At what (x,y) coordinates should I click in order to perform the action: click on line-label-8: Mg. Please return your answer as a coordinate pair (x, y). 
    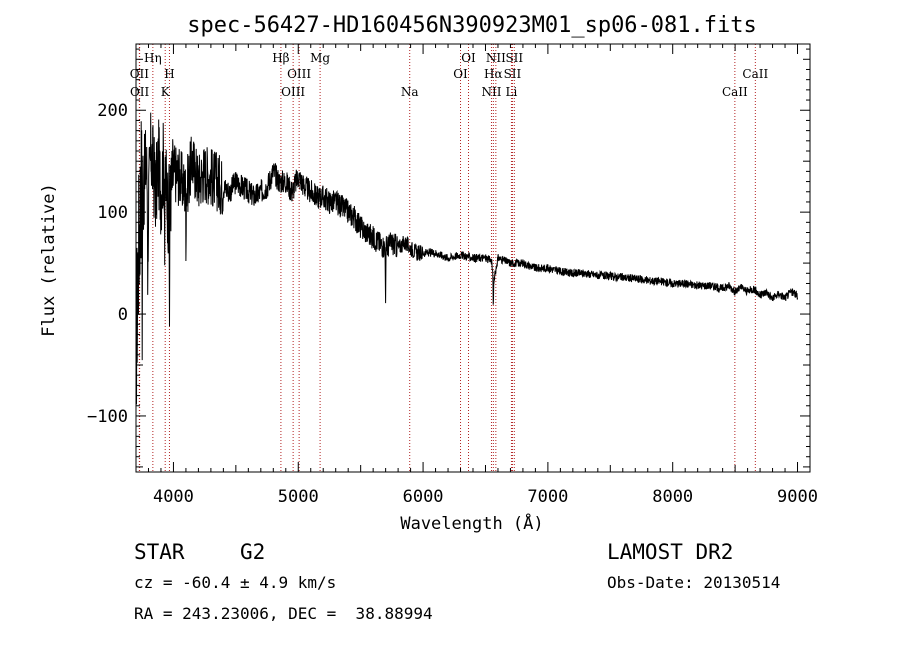
    Looking at the image, I should click on (320, 58).